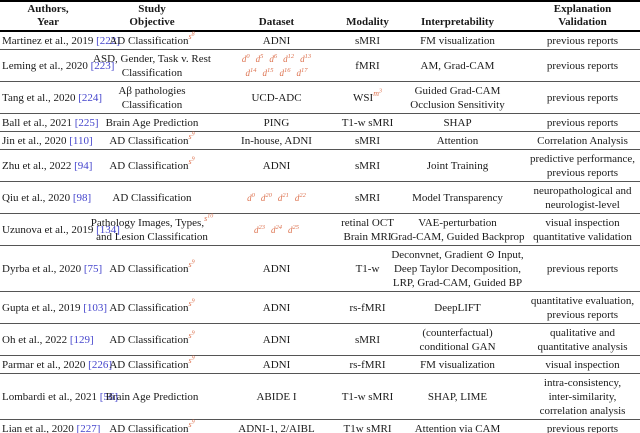 The width and height of the screenshot is (640, 433). I want to click on citation-link: [224], so click(90, 97).